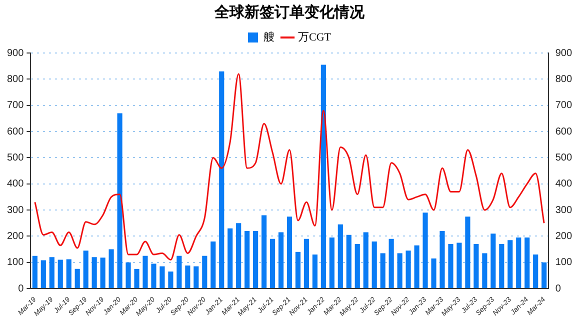  I want to click on y2-tick-label: 800, so click(563, 79).